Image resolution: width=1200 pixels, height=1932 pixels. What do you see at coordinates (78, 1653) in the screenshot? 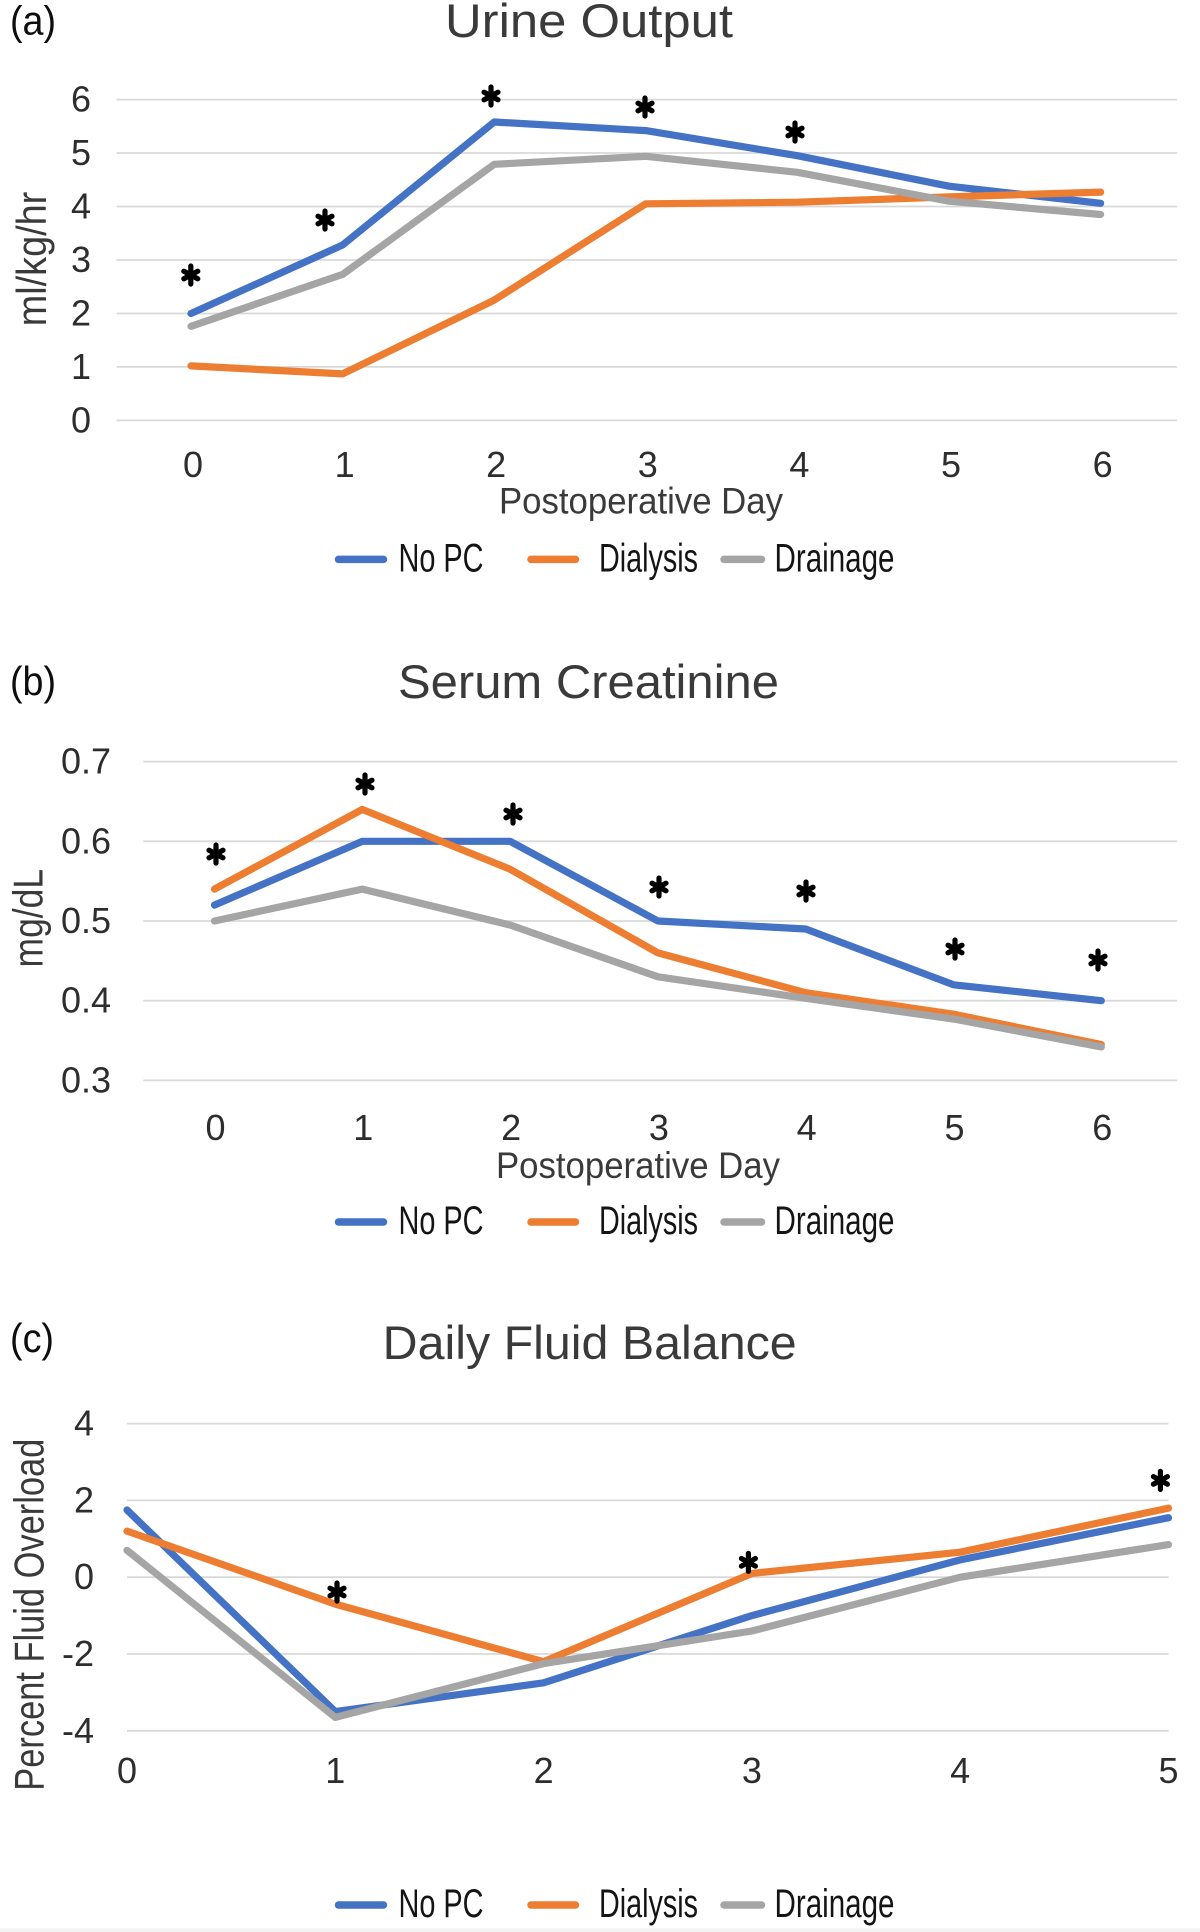
I see `svg-text: -2` at bounding box center [78, 1653].